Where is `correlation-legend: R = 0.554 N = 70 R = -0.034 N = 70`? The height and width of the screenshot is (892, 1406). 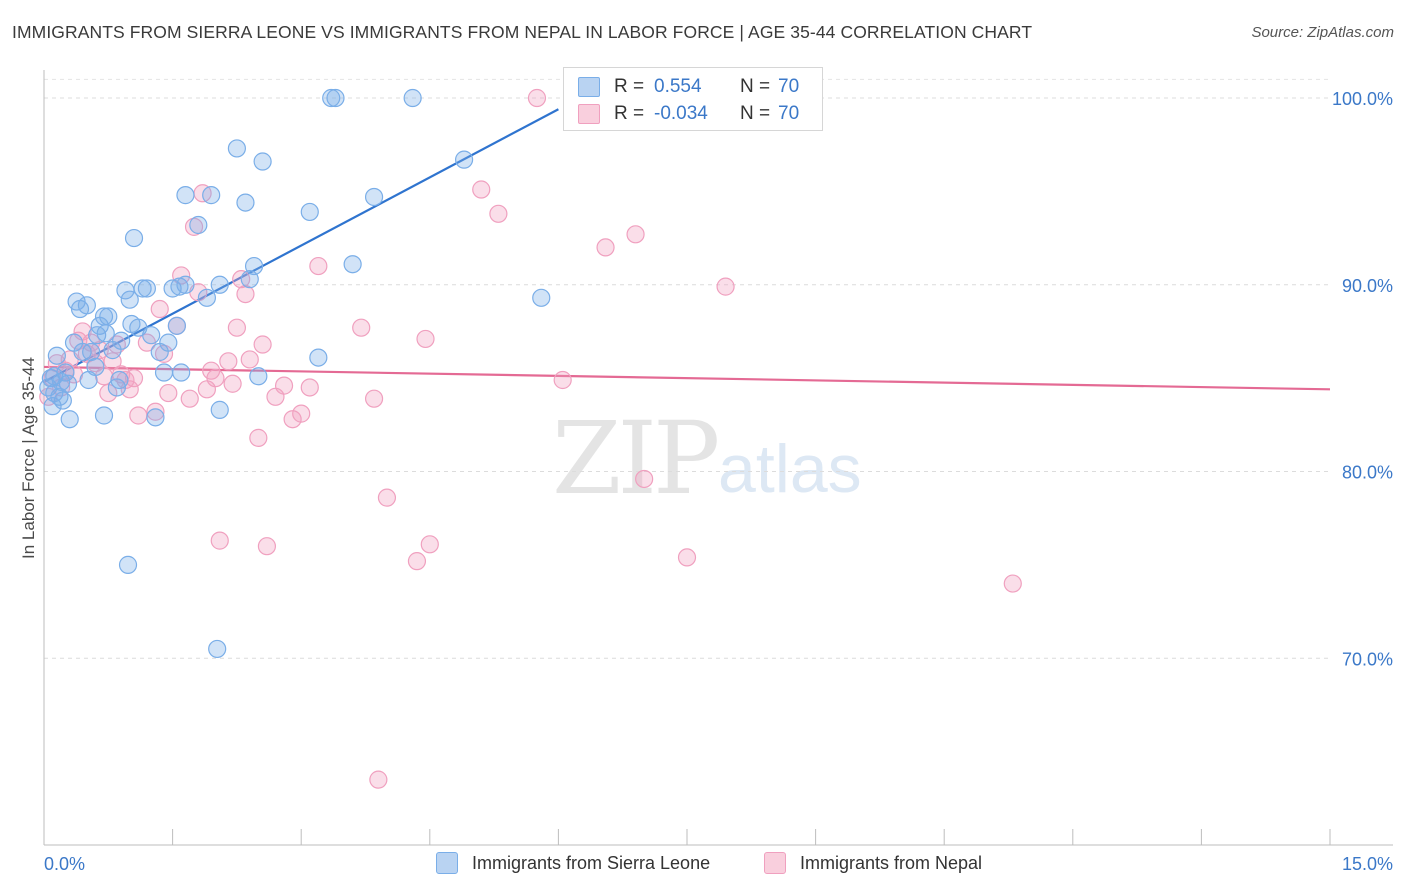 correlation-legend: R = 0.554 N = 70 R = -0.034 N = 70 is located at coordinates (693, 99).